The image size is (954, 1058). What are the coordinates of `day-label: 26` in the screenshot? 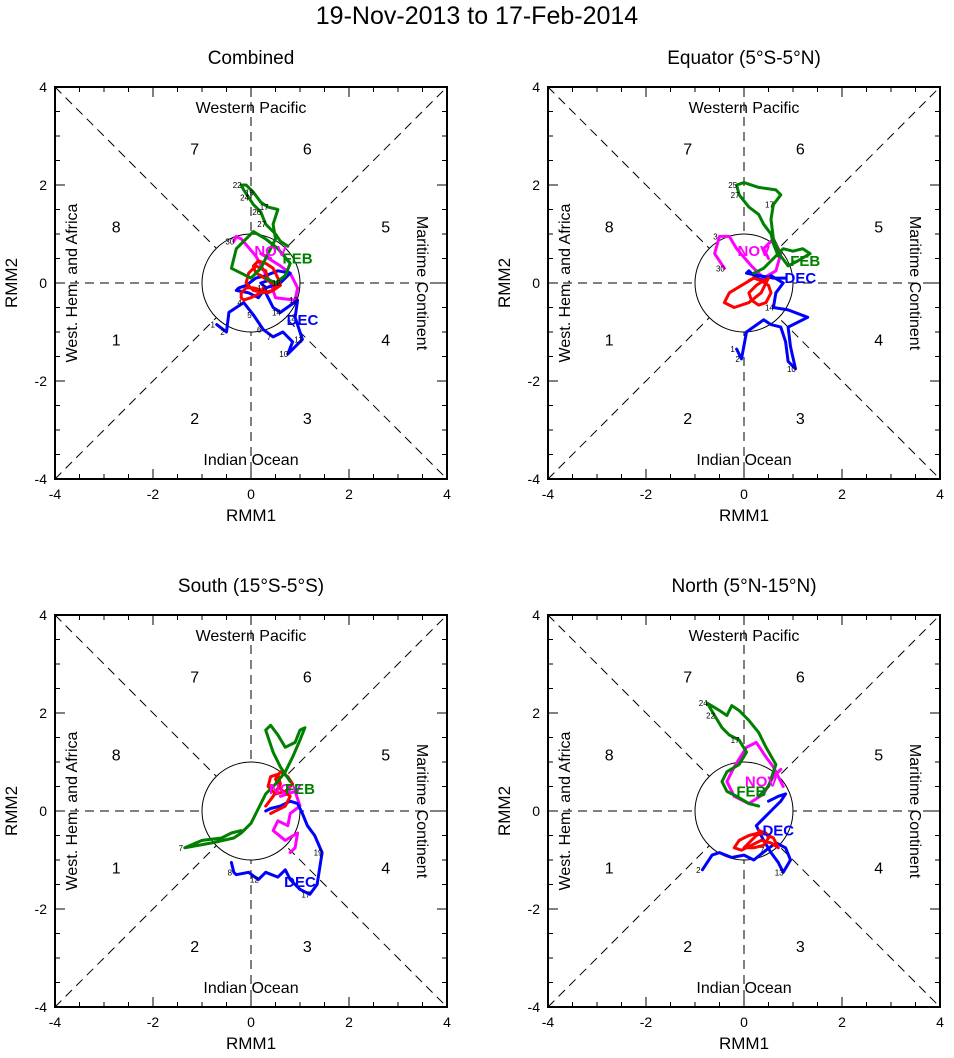 It's located at (256, 212).